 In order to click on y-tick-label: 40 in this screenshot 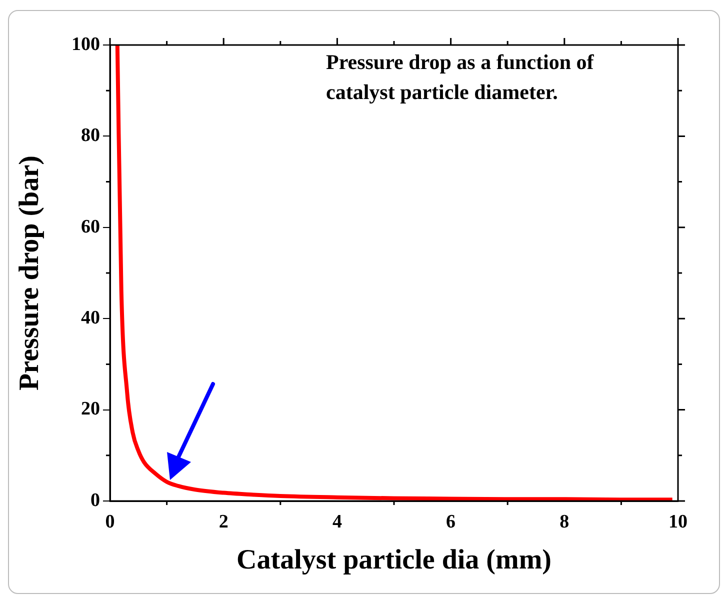, I will do `click(90, 318)`.